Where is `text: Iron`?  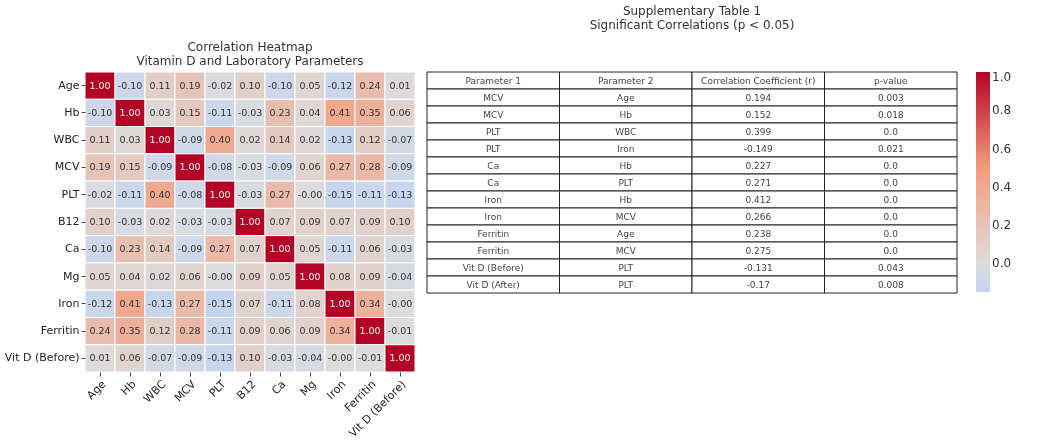 text: Iron is located at coordinates (626, 148).